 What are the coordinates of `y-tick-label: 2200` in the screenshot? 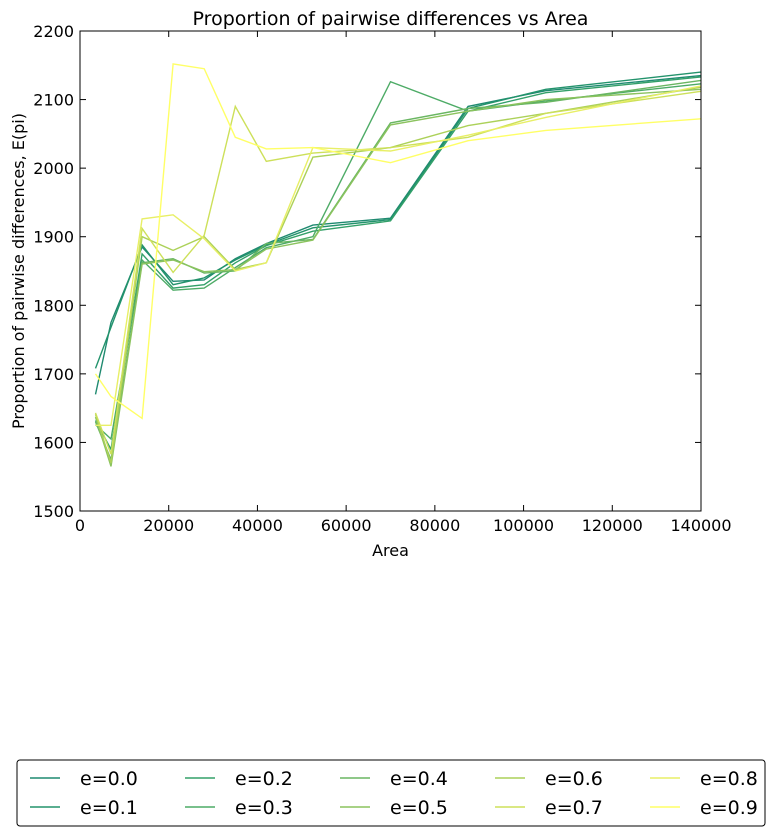 It's located at (53, 31).